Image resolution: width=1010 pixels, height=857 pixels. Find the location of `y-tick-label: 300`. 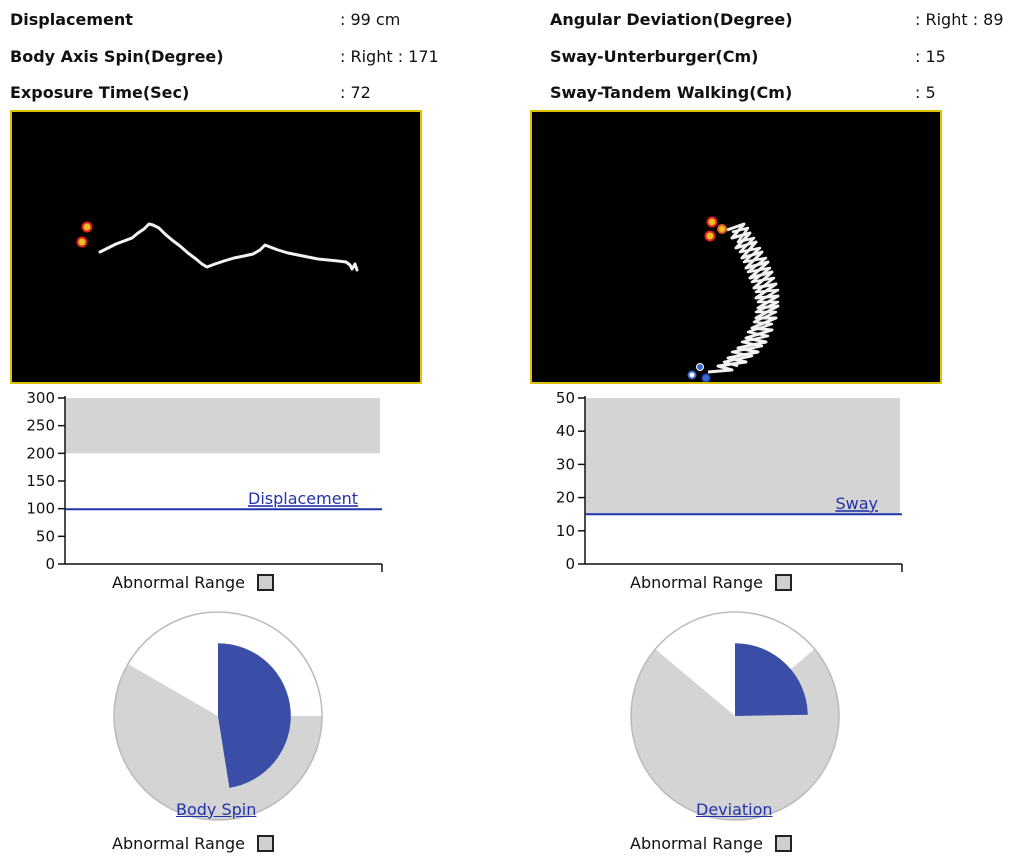

y-tick-label: 300 is located at coordinates (40, 398).